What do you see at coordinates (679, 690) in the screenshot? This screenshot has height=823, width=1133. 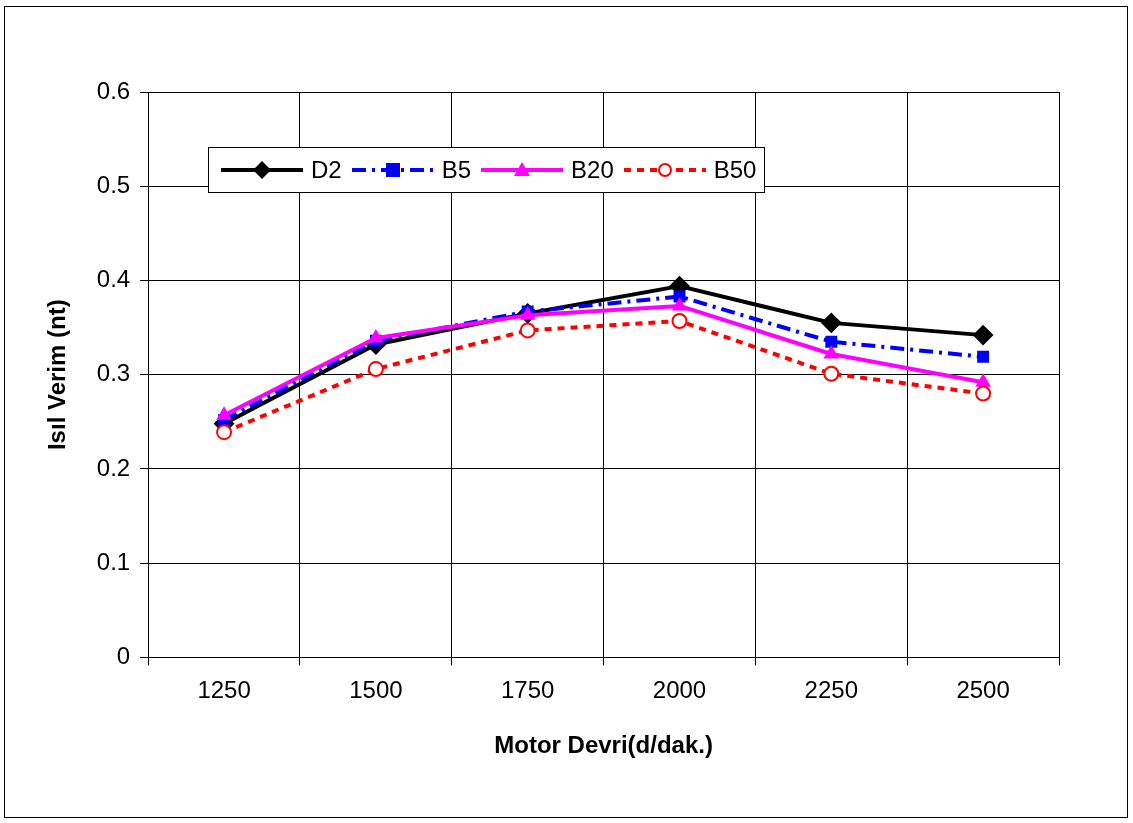 I see `x-tick-label: 2000` at bounding box center [679, 690].